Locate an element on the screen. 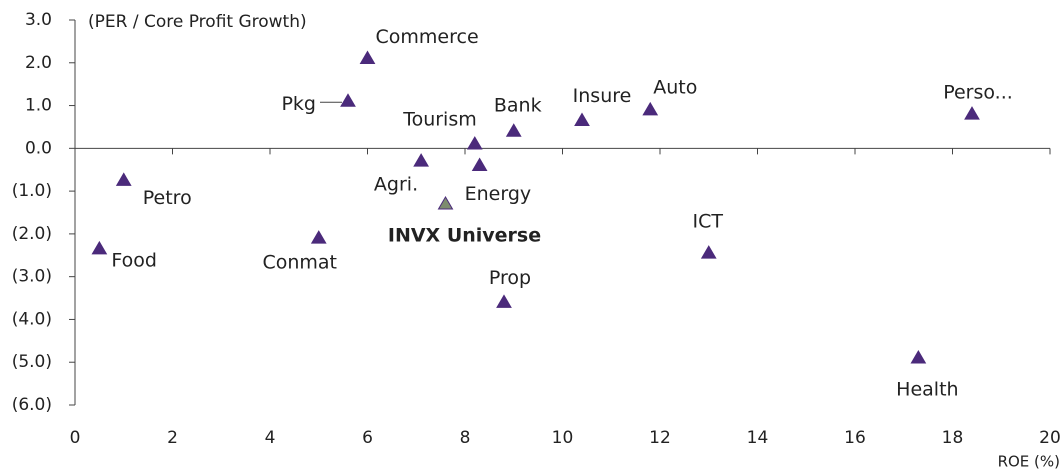 This screenshot has width=1064, height=472. x-axis-label: ROE (%) is located at coordinates (1029, 462).